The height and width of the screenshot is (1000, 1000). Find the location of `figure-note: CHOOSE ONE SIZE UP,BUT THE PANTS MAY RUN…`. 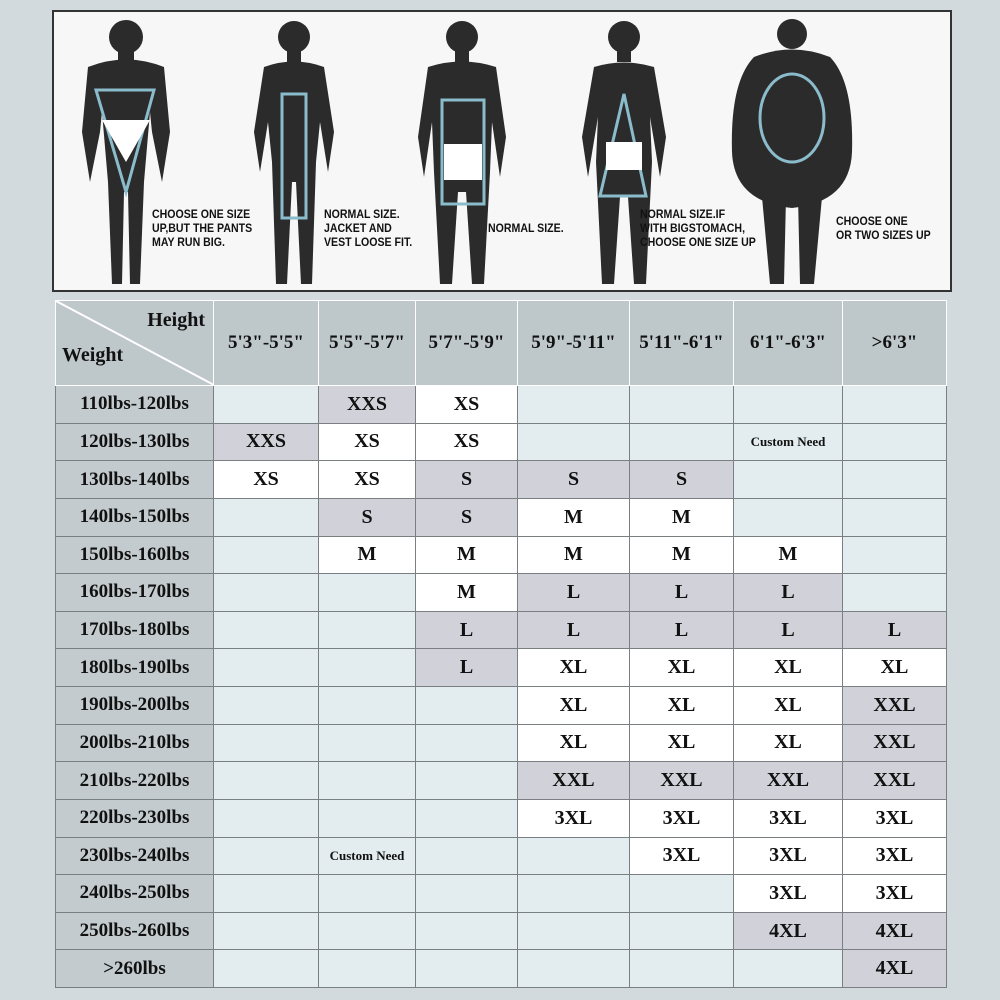

figure-note: CHOOSE ONE SIZE UP,BUT THE PANTS MAY RUN… is located at coordinates (202, 229).